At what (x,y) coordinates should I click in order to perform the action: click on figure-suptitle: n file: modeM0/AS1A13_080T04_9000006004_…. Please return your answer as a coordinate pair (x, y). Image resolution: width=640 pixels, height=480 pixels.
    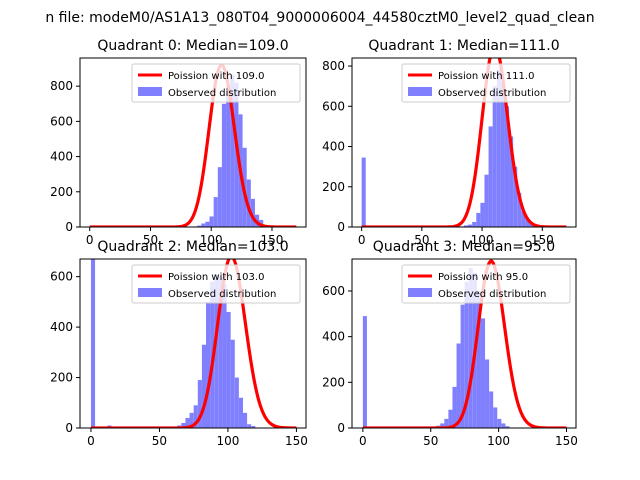
    Looking at the image, I should click on (319, 18).